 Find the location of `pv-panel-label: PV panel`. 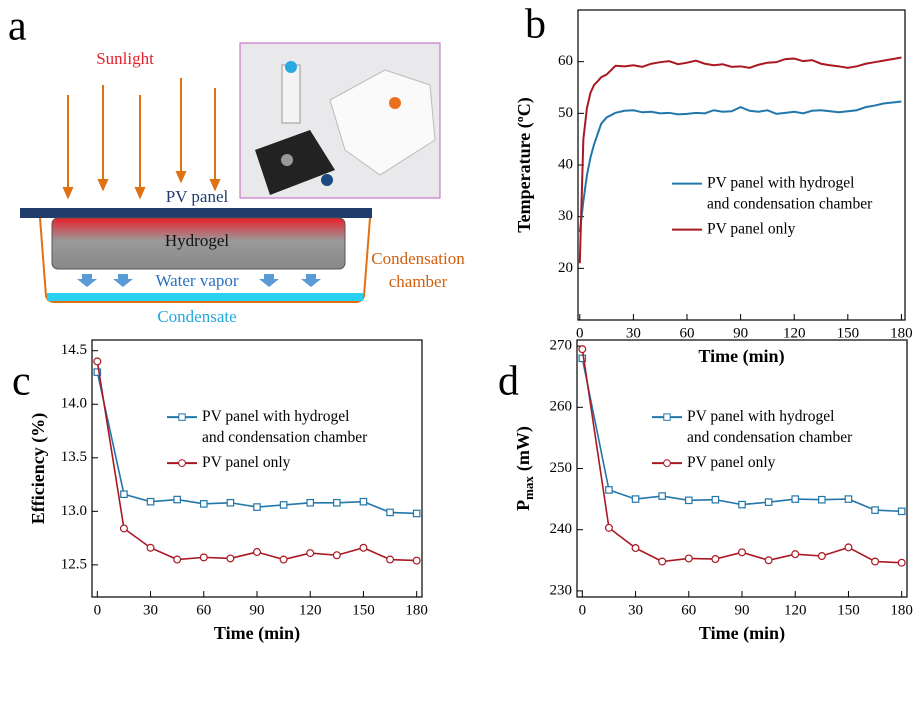

pv-panel-label: PV panel is located at coordinates (197, 196).